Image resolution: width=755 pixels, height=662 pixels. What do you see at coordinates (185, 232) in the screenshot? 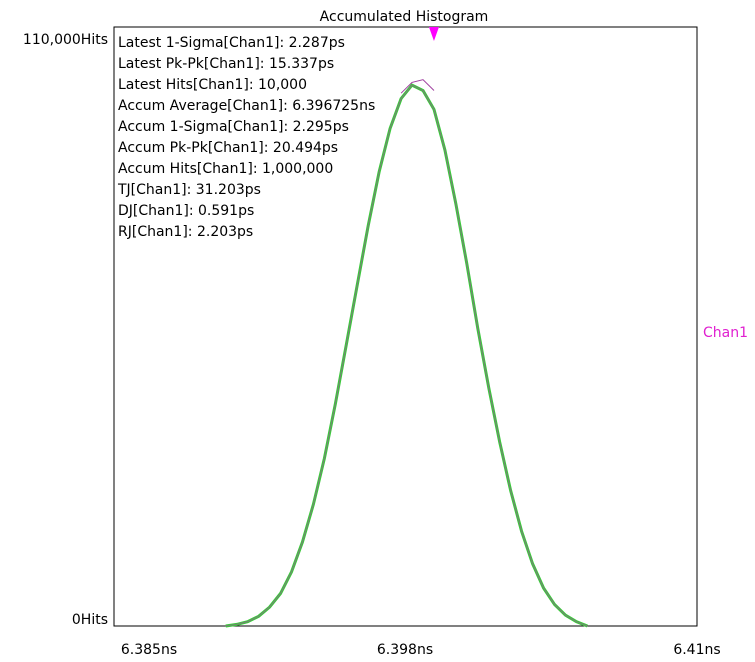
I see `stat-line: RJ[Chan1]: 2.203ps` at bounding box center [185, 232].